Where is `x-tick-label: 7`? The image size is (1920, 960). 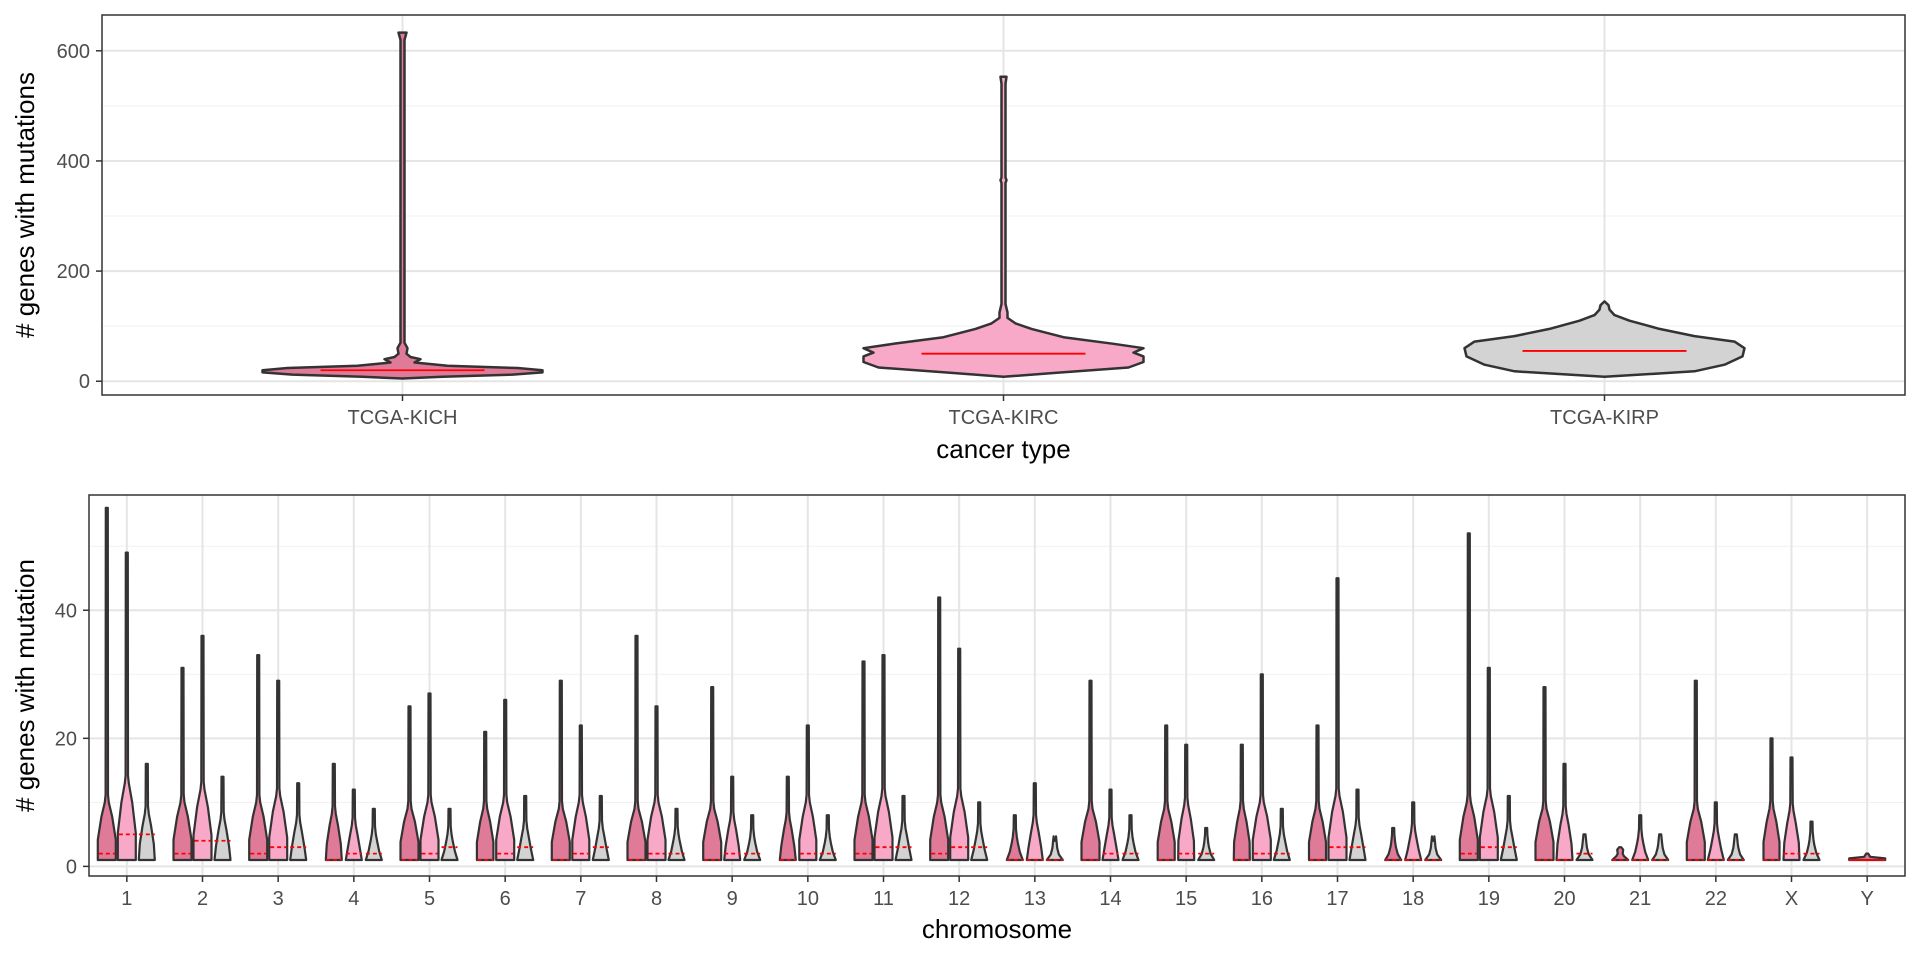
x-tick-label: 7 is located at coordinates (580, 899).